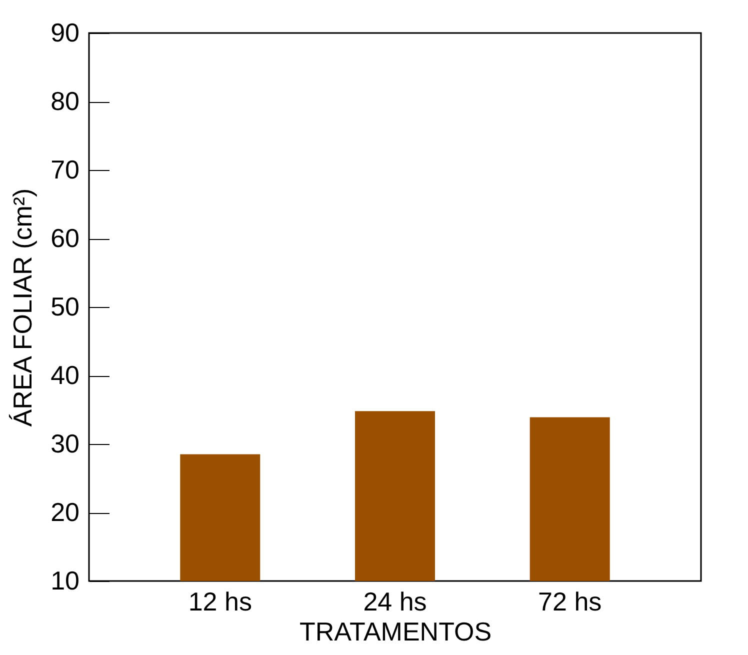  I want to click on x-axis-title: TRATAMENTOS, so click(395, 631).